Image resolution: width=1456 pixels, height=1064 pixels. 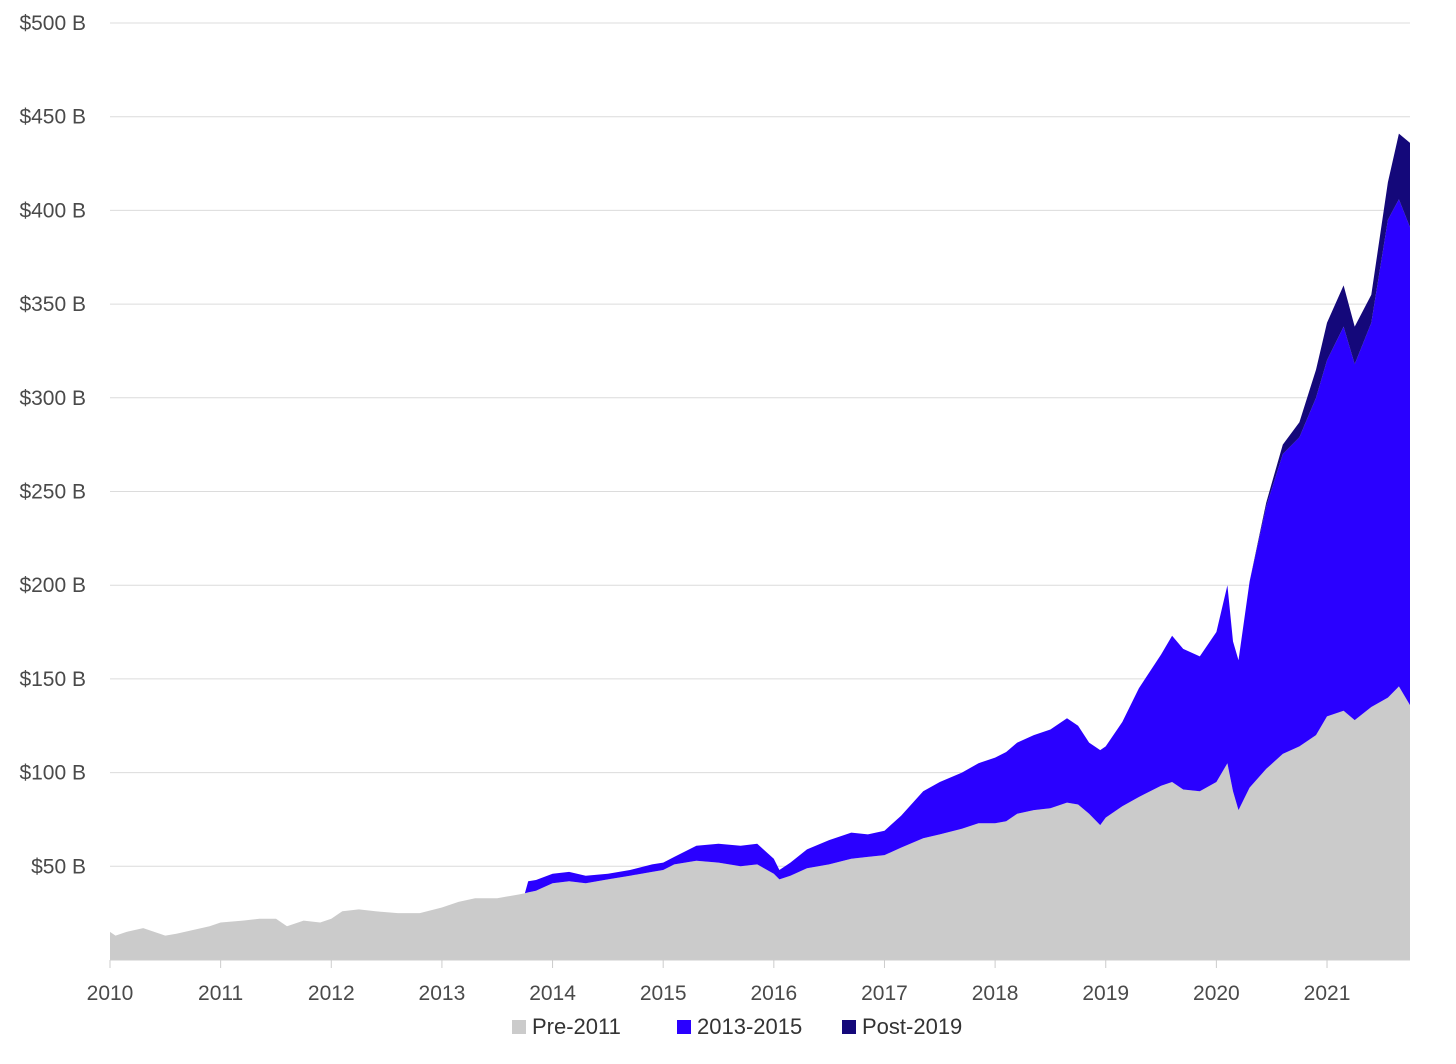 What do you see at coordinates (52, 23) in the screenshot?
I see `y-tick-label: $500 B` at bounding box center [52, 23].